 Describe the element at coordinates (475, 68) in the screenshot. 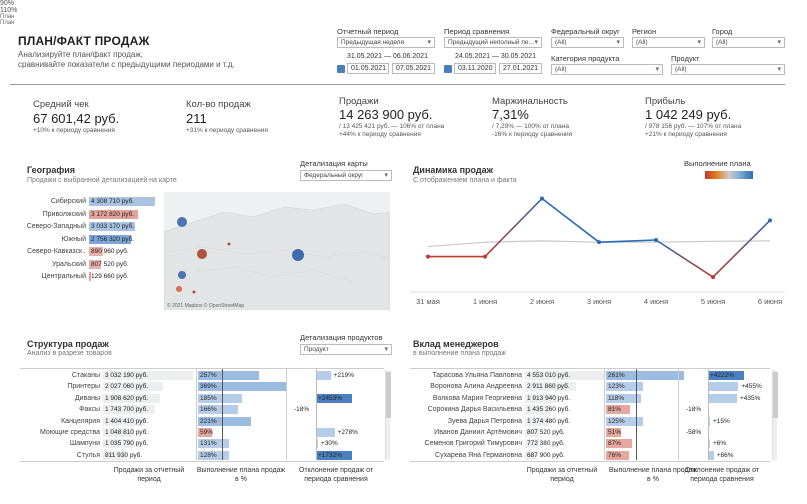

I see `compare-from-input: 03.11.2020` at that location.